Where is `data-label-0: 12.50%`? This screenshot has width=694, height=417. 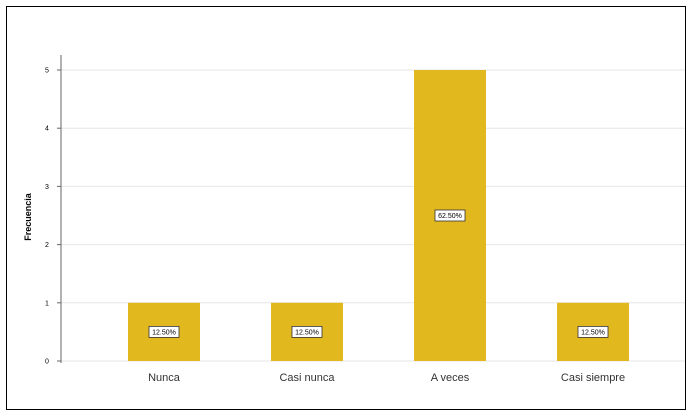 data-label-0: 12.50% is located at coordinates (164, 332).